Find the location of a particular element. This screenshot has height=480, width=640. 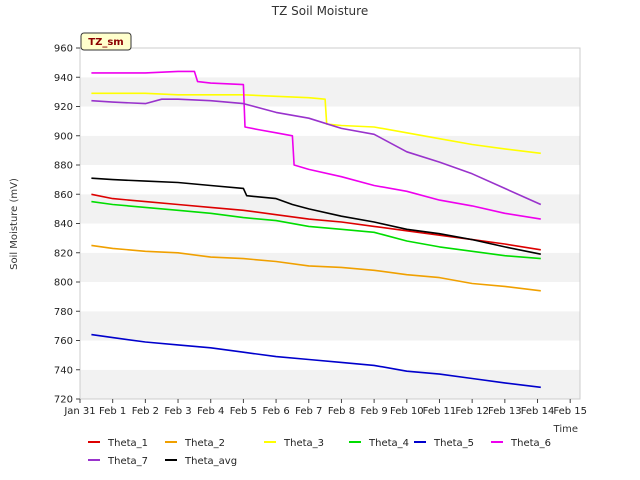

y-tick-label: 760 is located at coordinates (63, 341).